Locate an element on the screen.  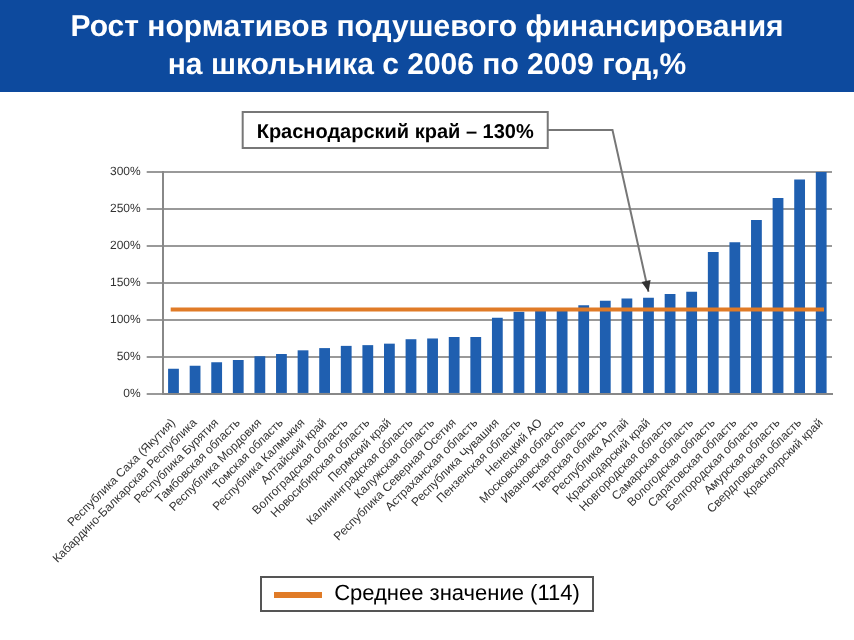
legend-label: Среднее значение (114) is located at coordinates (457, 594).